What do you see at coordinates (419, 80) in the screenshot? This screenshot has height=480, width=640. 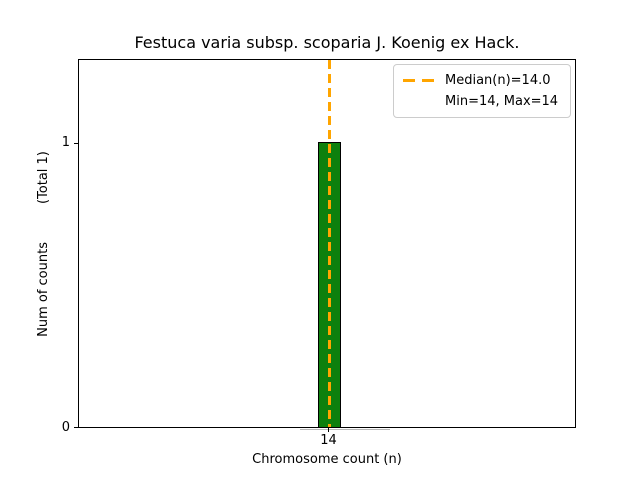 I see `orange-dashed-line-icon` at bounding box center [419, 80].